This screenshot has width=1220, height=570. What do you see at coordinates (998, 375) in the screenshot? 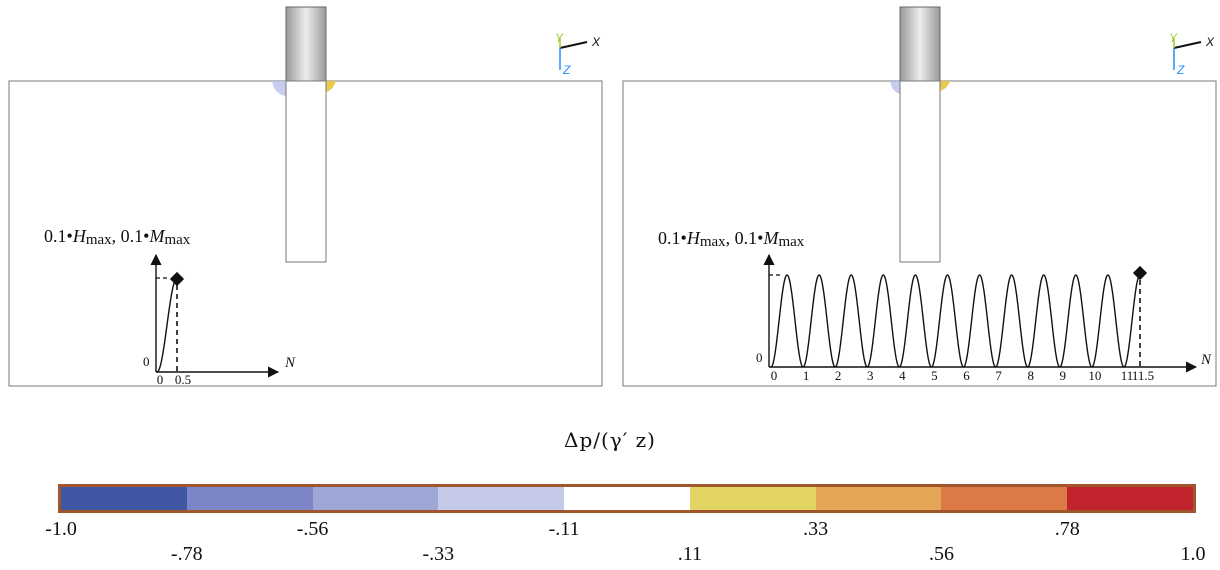
I see `n-tick-label: 7` at bounding box center [998, 375].